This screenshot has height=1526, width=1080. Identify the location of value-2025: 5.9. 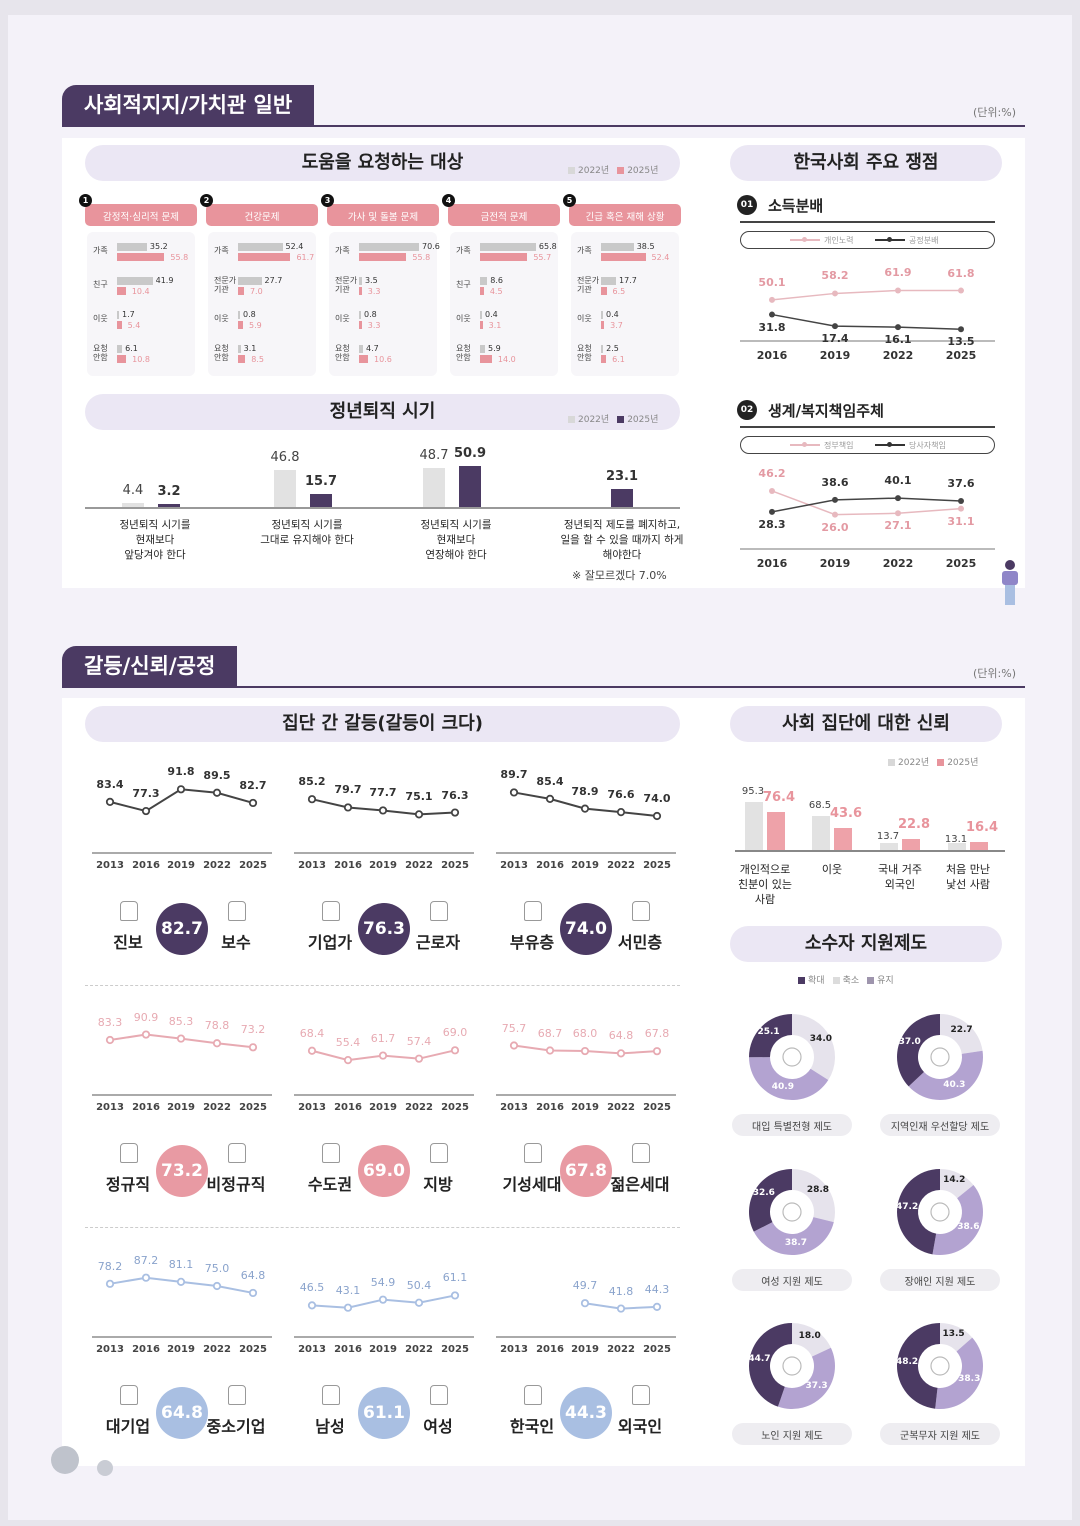
(255, 325).